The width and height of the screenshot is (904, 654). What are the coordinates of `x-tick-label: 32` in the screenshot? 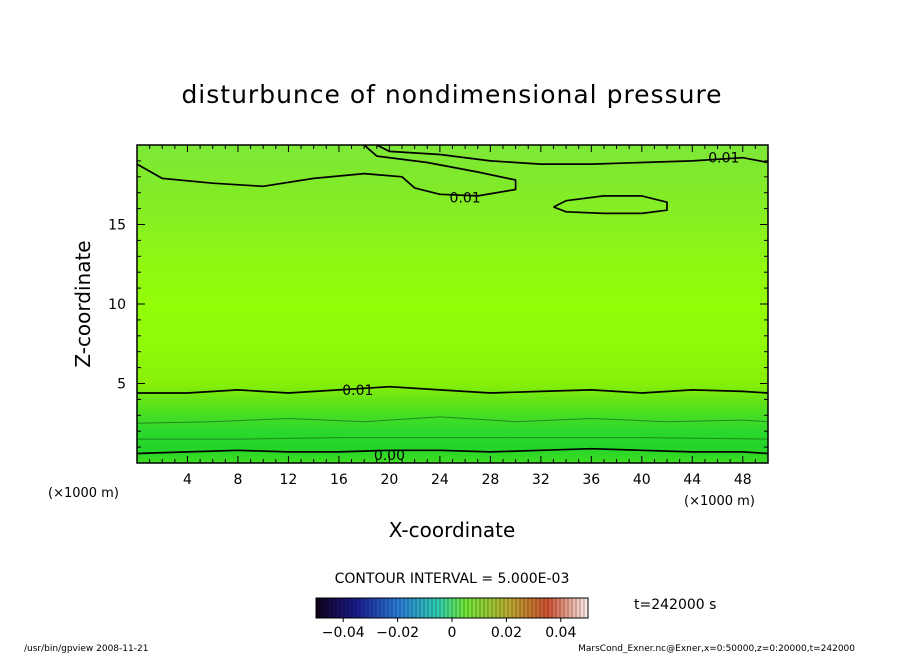 It's located at (541, 480).